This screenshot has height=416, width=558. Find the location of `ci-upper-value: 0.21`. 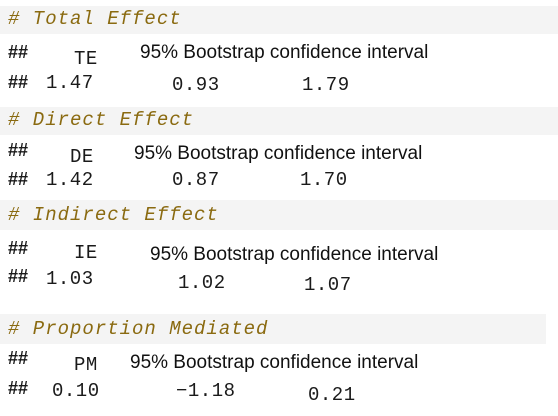

ci-upper-value: 0.21 is located at coordinates (332, 395).